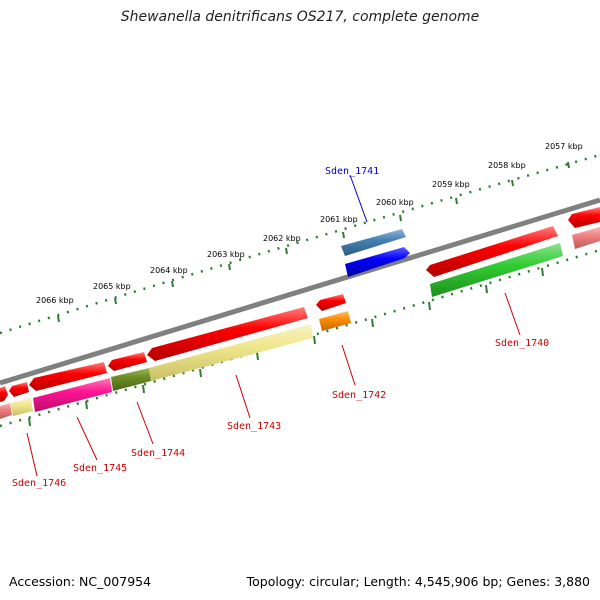 The width and height of the screenshot is (600, 600). I want to click on gene-forward-cds-c, so click(127, 361).